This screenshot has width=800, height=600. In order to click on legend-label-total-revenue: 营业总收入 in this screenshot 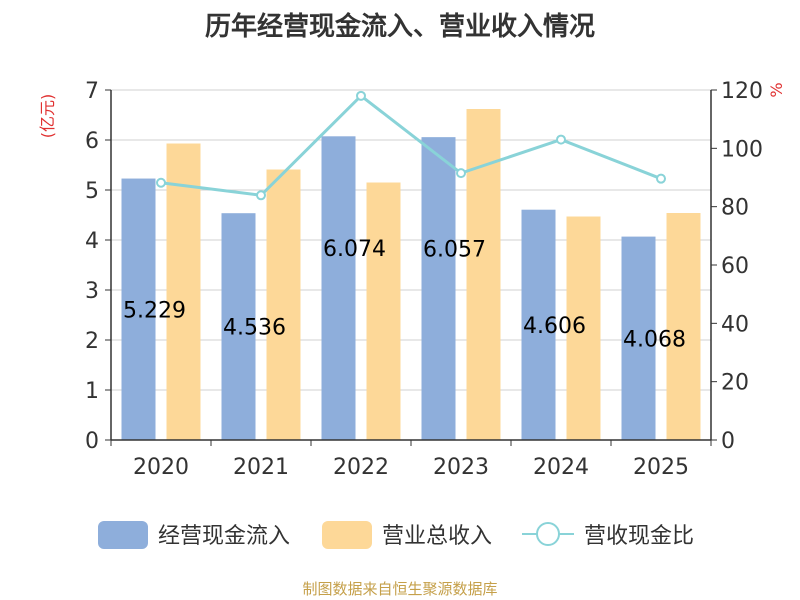, I will do `click(437, 536)`.